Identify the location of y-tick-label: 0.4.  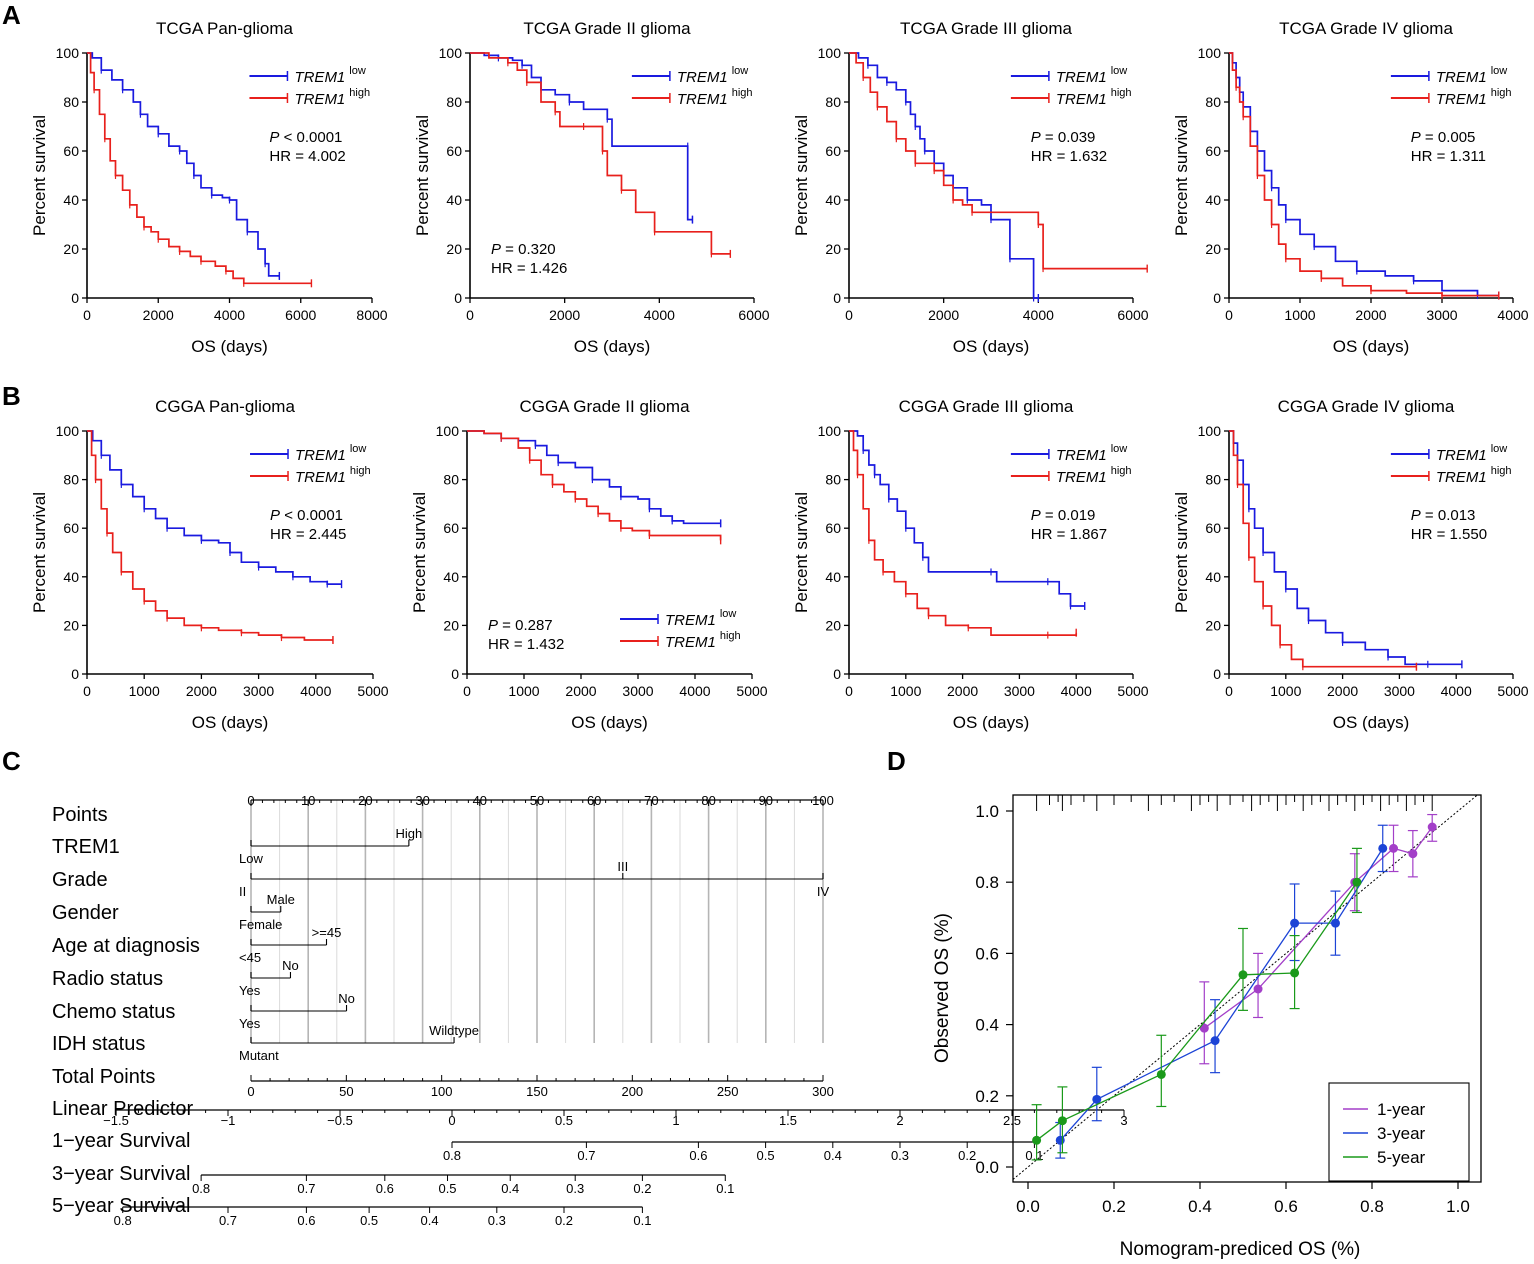
(987, 1025).